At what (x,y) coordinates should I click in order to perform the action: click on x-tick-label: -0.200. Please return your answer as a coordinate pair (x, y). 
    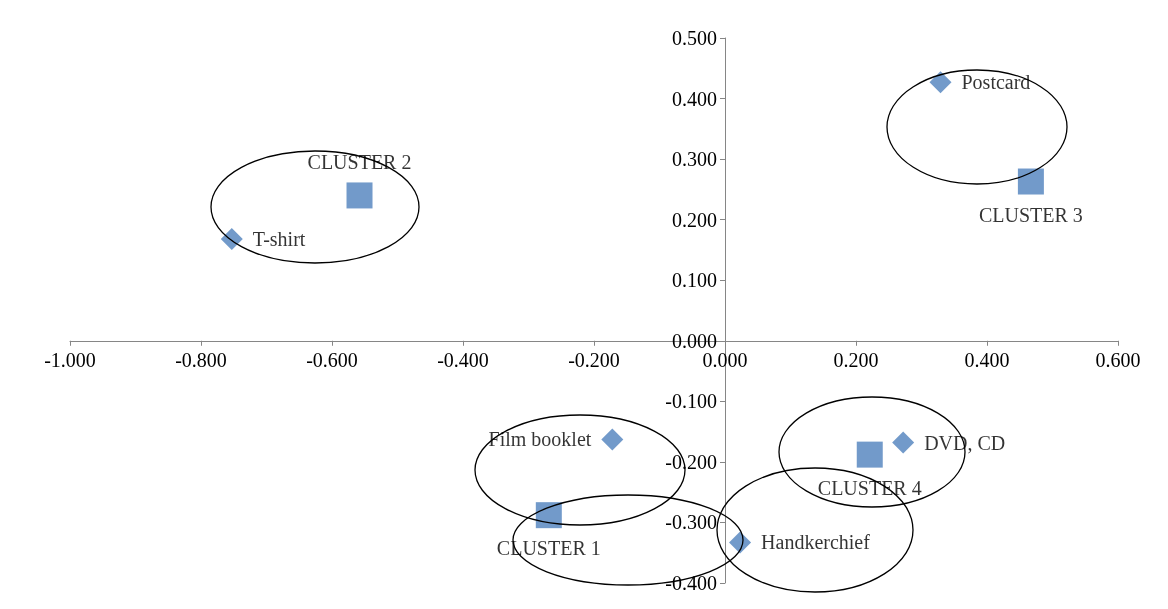
    Looking at the image, I should click on (594, 359).